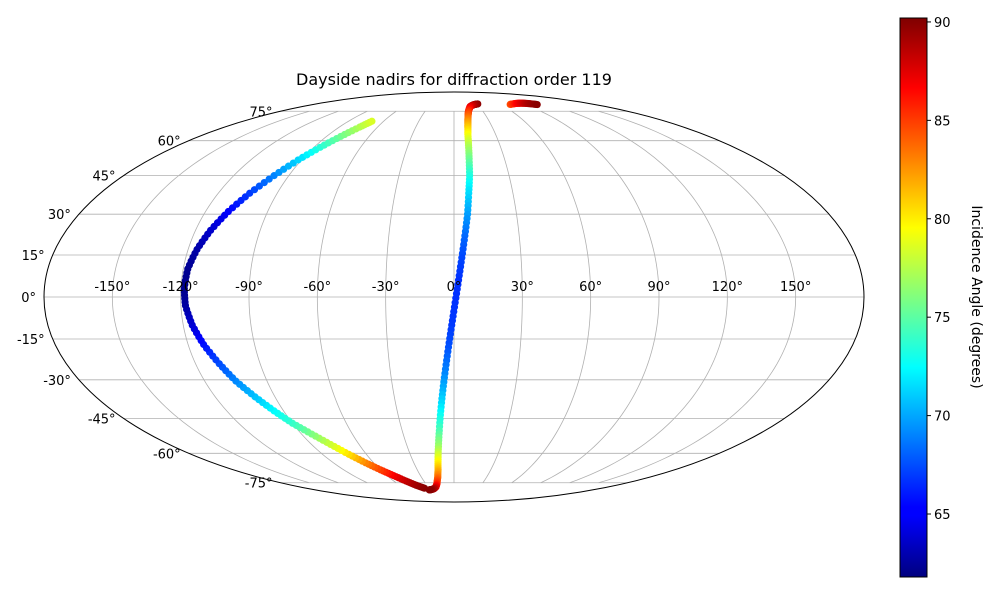 This screenshot has height=592, width=998. What do you see at coordinates (317, 287) in the screenshot?
I see `longitude-tick-label: -60°` at bounding box center [317, 287].